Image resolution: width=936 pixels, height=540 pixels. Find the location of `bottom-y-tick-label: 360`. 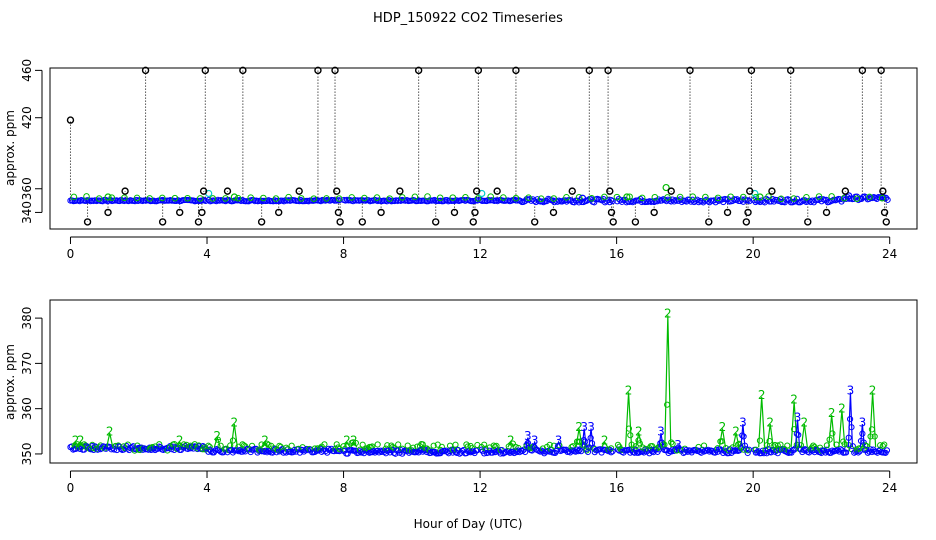

bottom-y-tick-label: 360 is located at coordinates (27, 408).